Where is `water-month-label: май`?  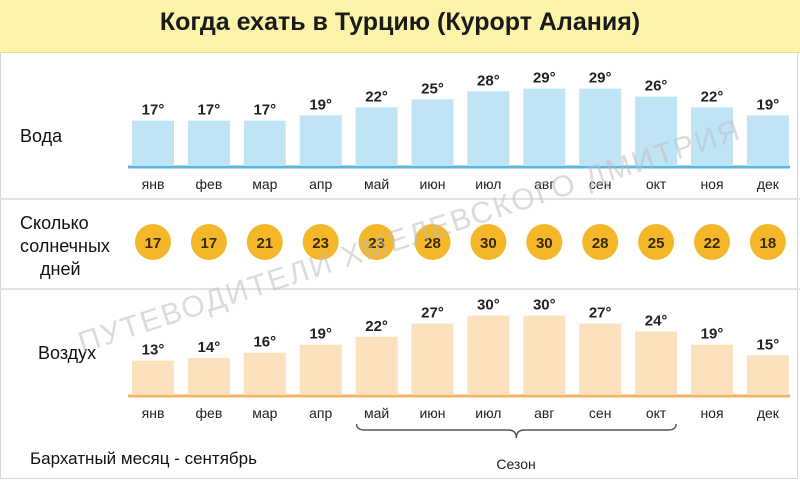
water-month-label: май is located at coordinates (376, 184).